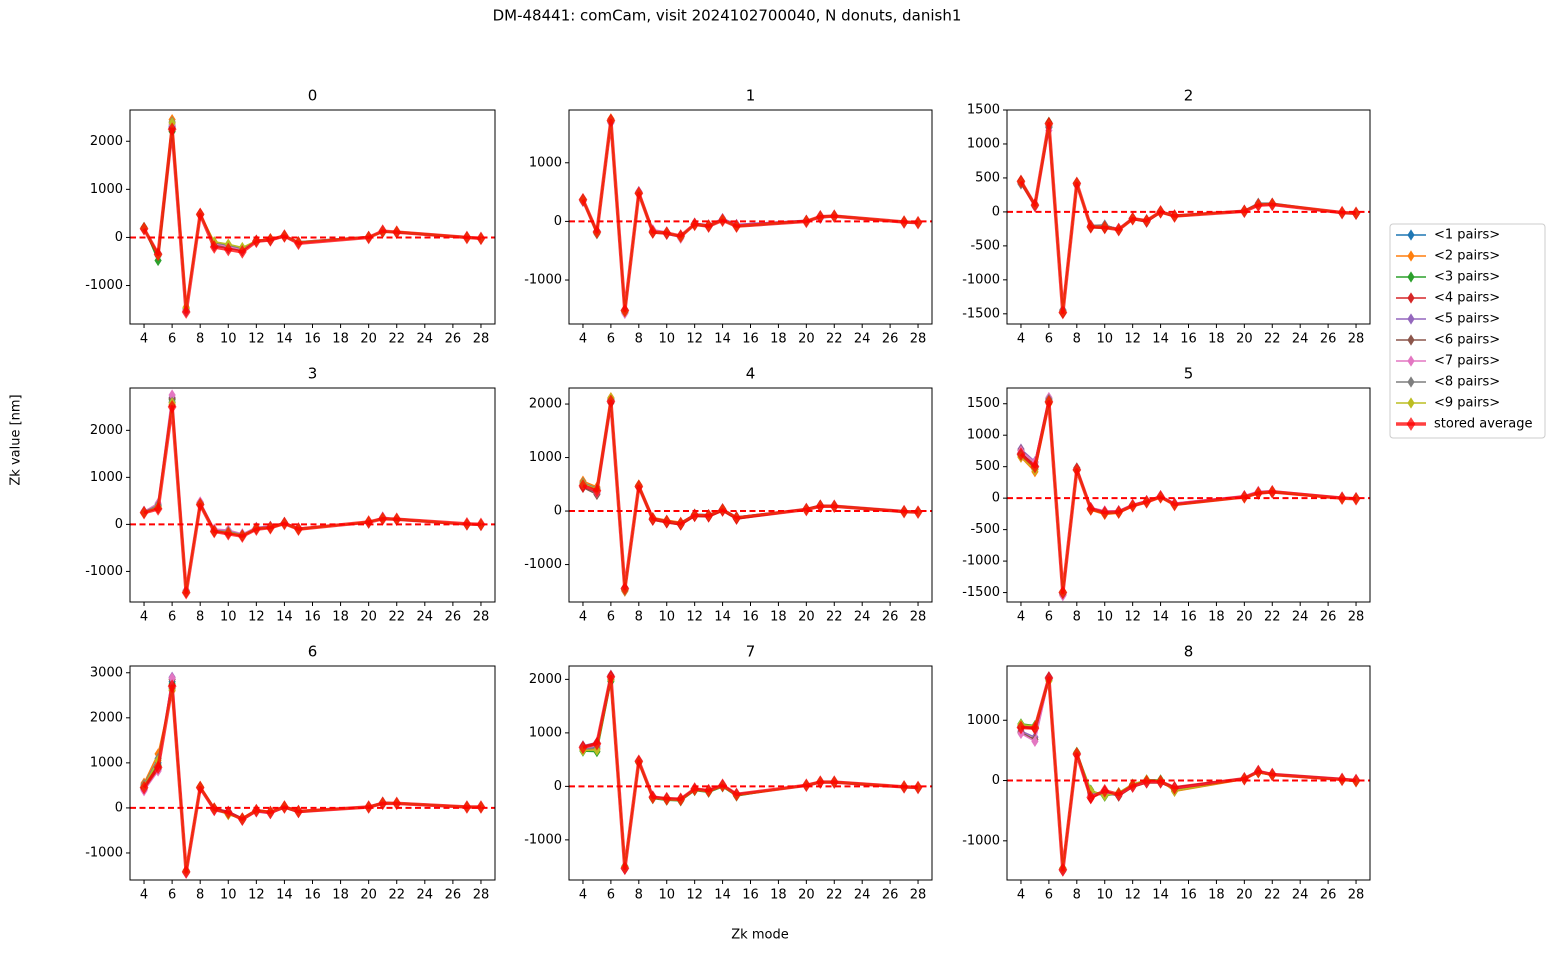  Describe the element at coordinates (425, 895) in the screenshot. I see `x-tick-label: 24` at that location.